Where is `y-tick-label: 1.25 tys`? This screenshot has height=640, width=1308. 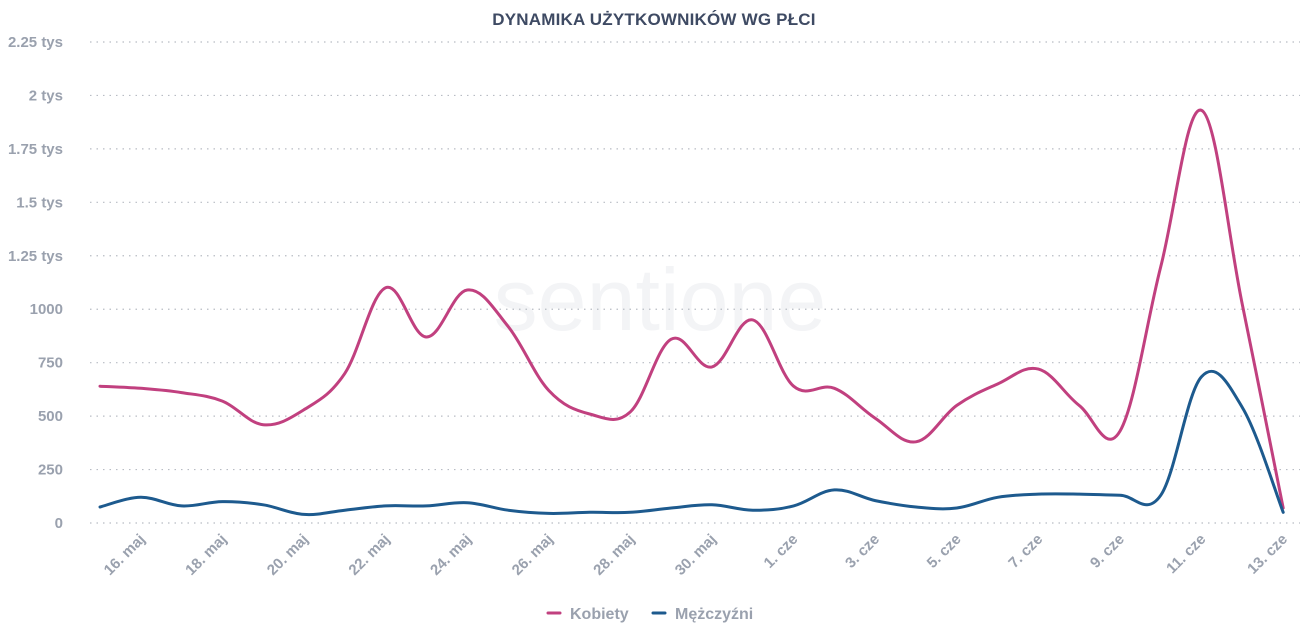
y-tick-label: 1.25 tys is located at coordinates (35, 256).